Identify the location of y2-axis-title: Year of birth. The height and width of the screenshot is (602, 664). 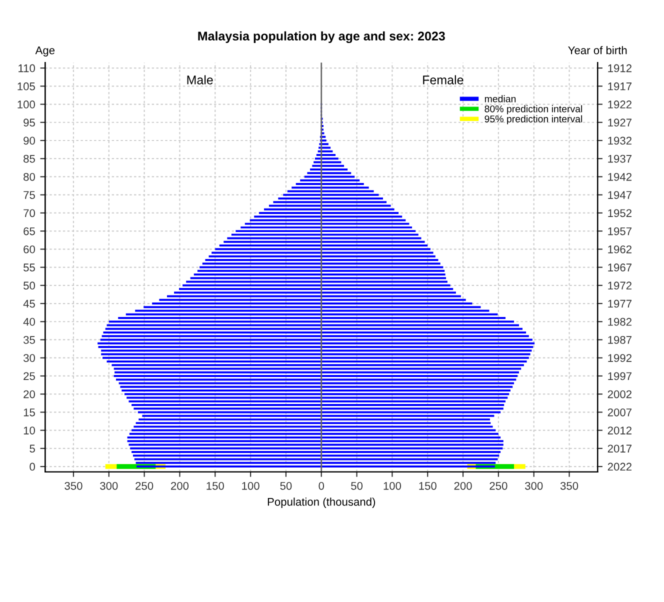
(597, 50).